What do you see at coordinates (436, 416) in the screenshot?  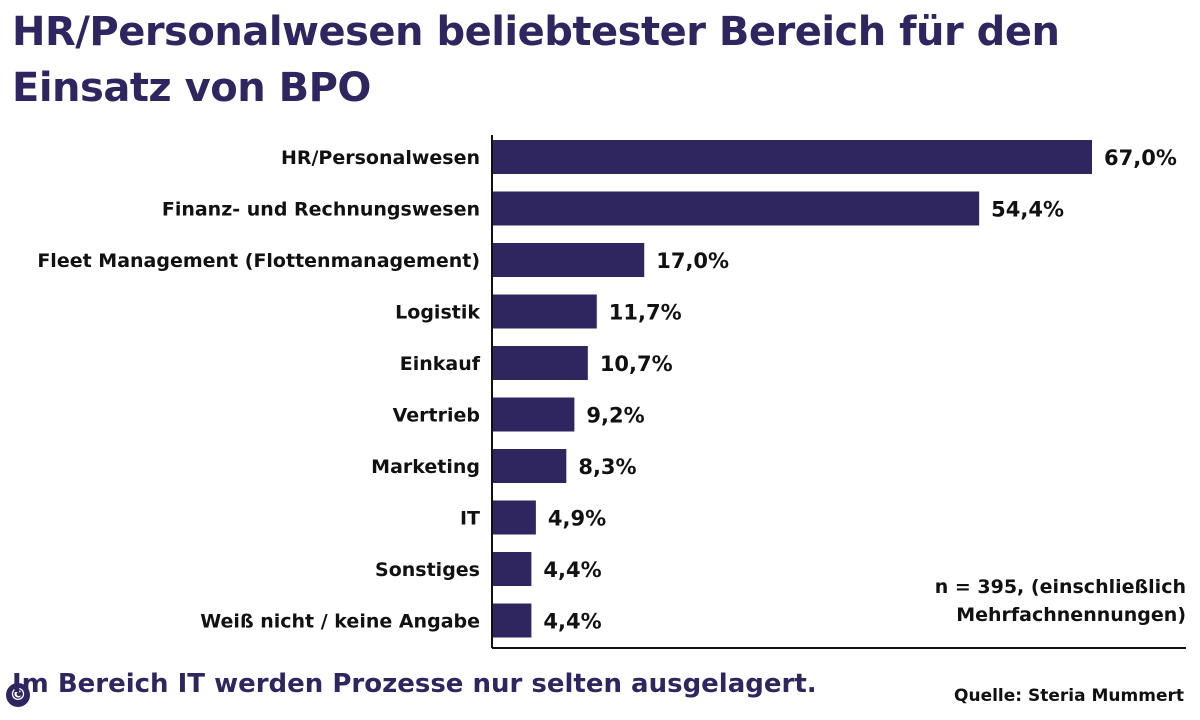 I see `category-label: Vertrieb` at bounding box center [436, 416].